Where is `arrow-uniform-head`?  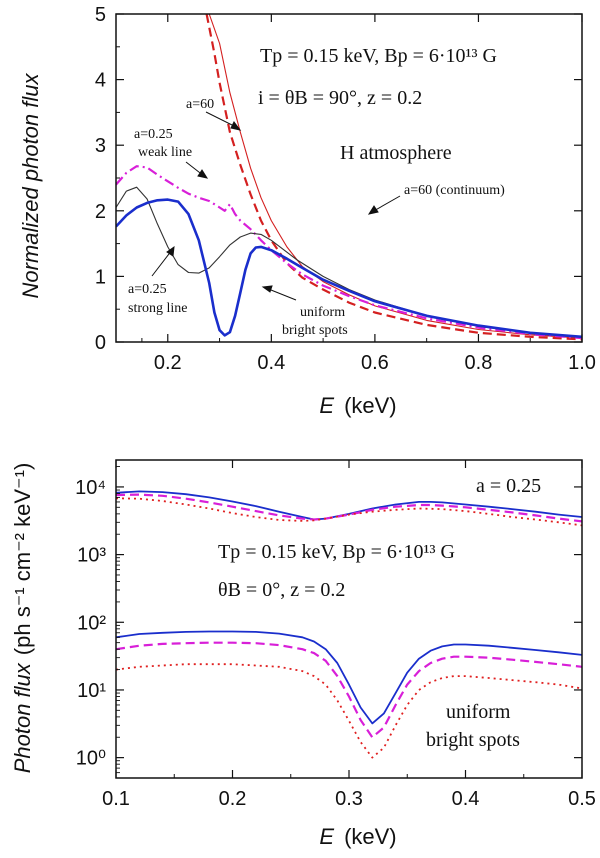
arrow-uniform-head is located at coordinates (267, 289).